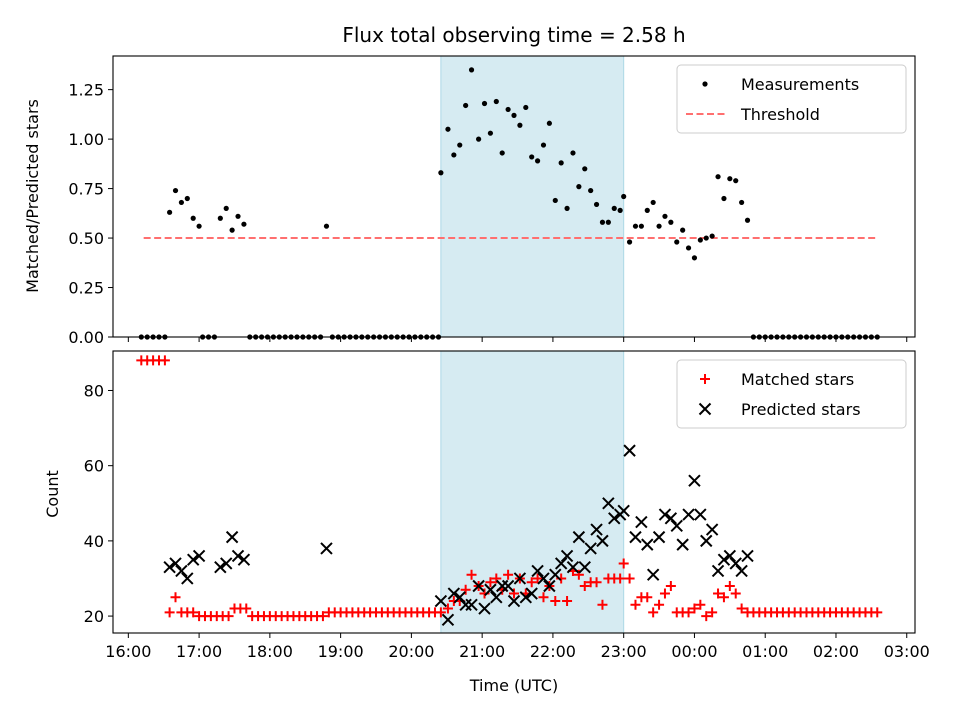  What do you see at coordinates (780, 114) in the screenshot?
I see `legend-label: Threshold` at bounding box center [780, 114].